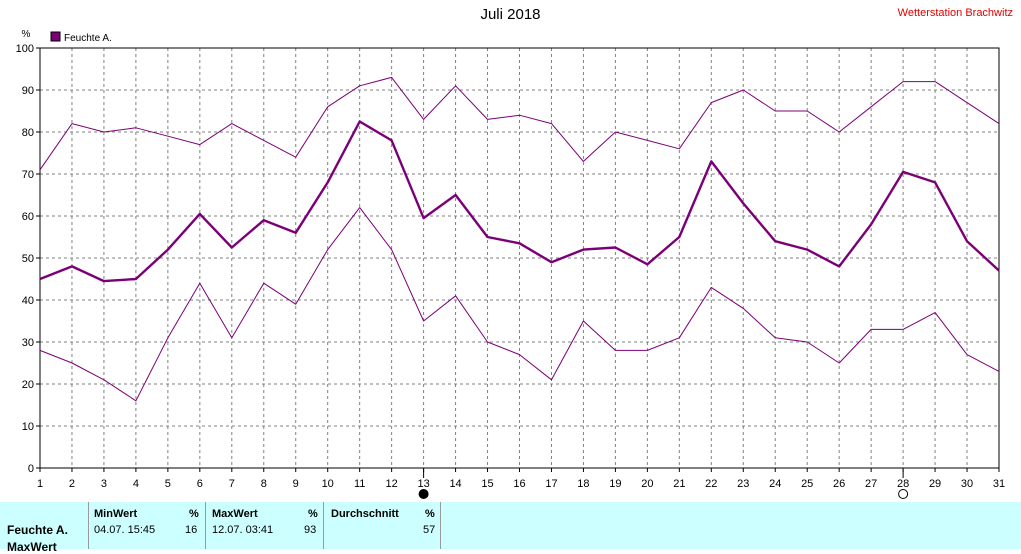  I want to click on x-tick-label: 26, so click(839, 484).